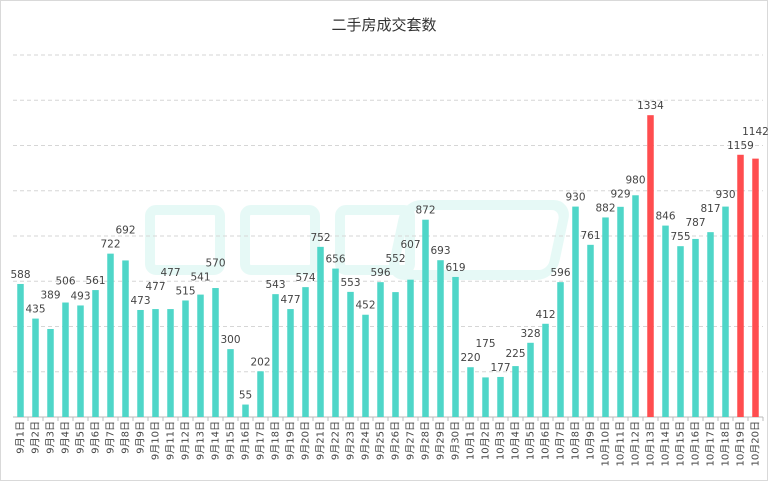 The height and width of the screenshot is (481, 768). What do you see at coordinates (410, 348) in the screenshot?
I see `bar-9月27日` at bounding box center [410, 348].